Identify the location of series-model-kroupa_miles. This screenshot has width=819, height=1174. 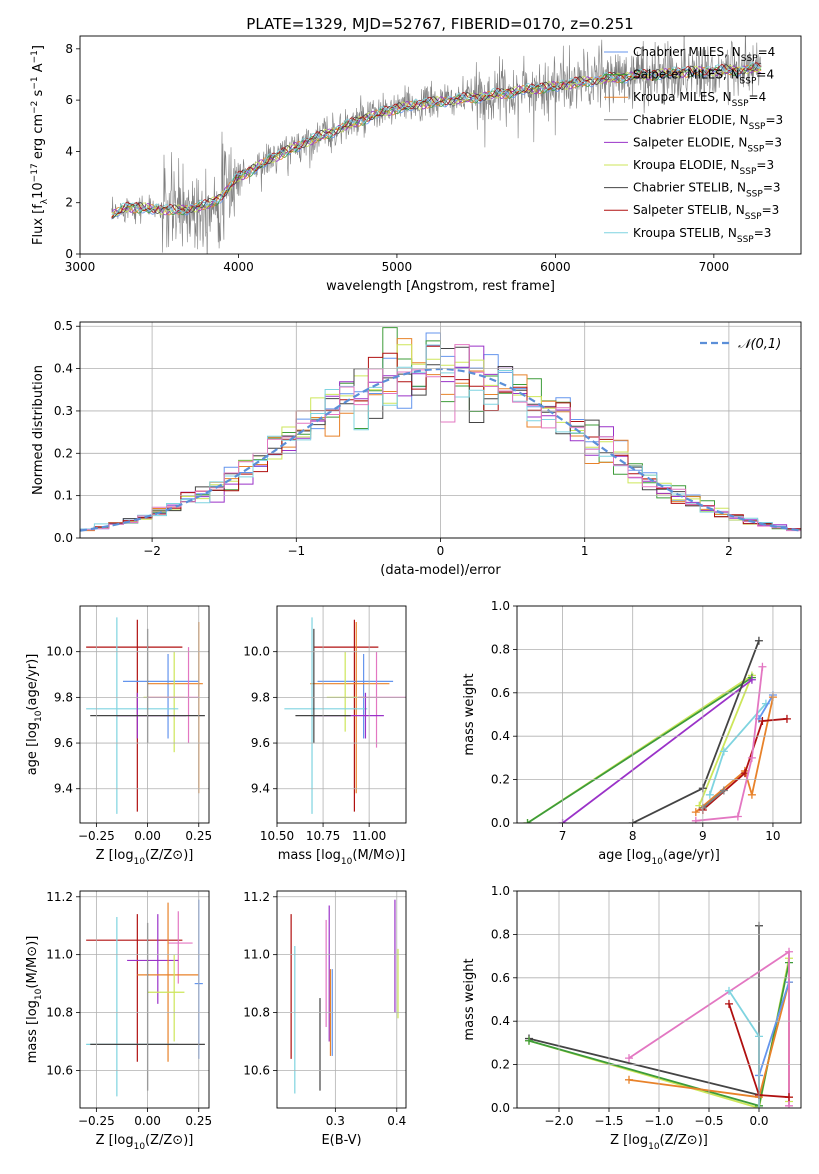
(436, 140).